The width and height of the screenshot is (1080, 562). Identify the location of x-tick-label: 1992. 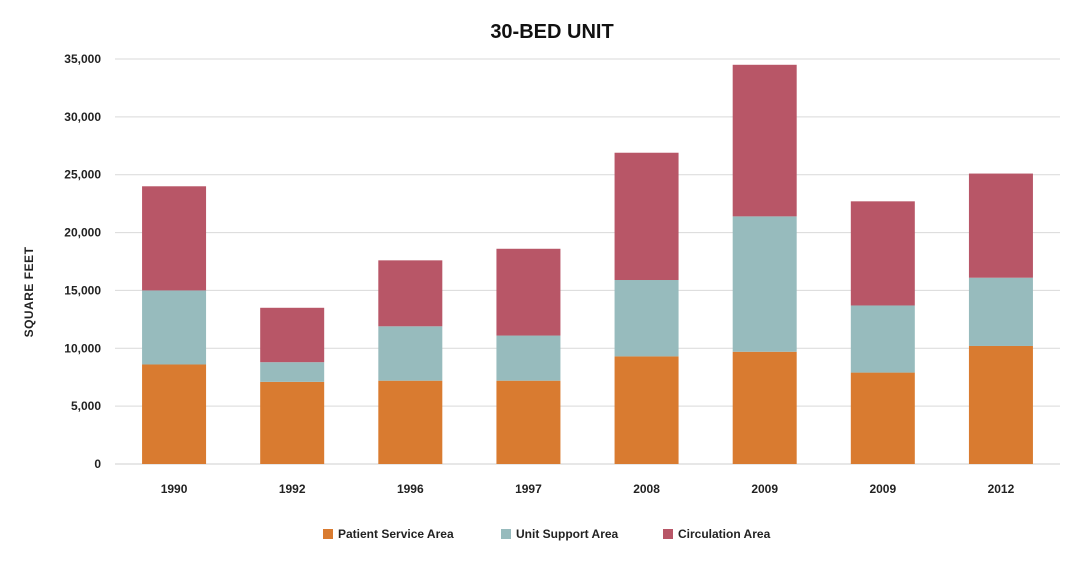
(292, 489).